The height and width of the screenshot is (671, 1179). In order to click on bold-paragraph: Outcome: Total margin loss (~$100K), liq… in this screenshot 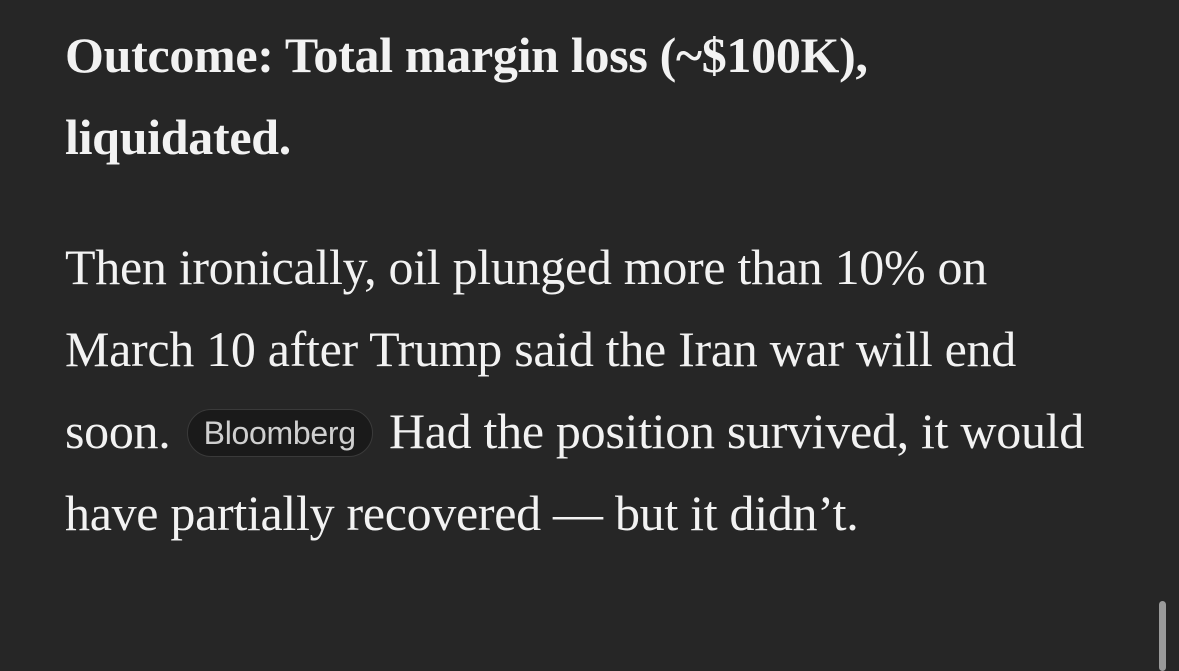, I will do `click(466, 96)`.